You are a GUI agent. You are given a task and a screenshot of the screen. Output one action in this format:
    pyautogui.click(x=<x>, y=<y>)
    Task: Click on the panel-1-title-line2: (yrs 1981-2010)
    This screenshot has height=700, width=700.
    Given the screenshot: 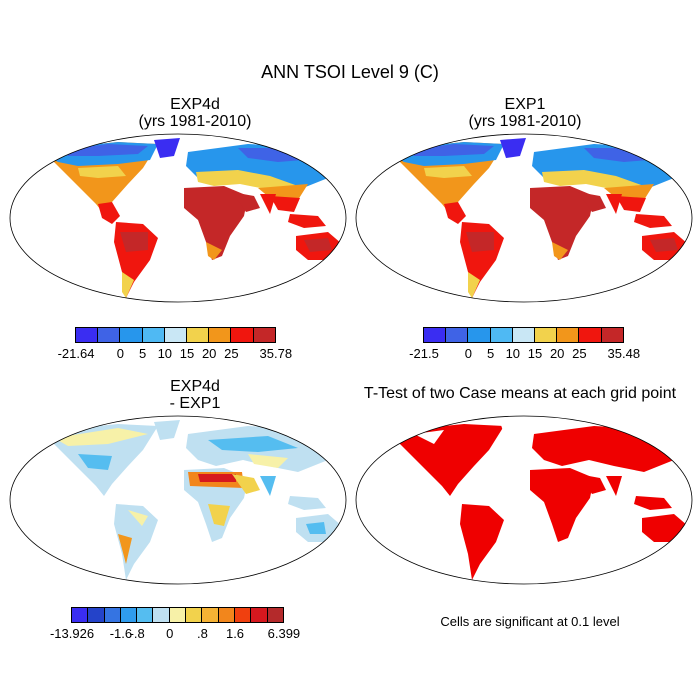 What is the action you would take?
    pyautogui.click(x=195, y=121)
    